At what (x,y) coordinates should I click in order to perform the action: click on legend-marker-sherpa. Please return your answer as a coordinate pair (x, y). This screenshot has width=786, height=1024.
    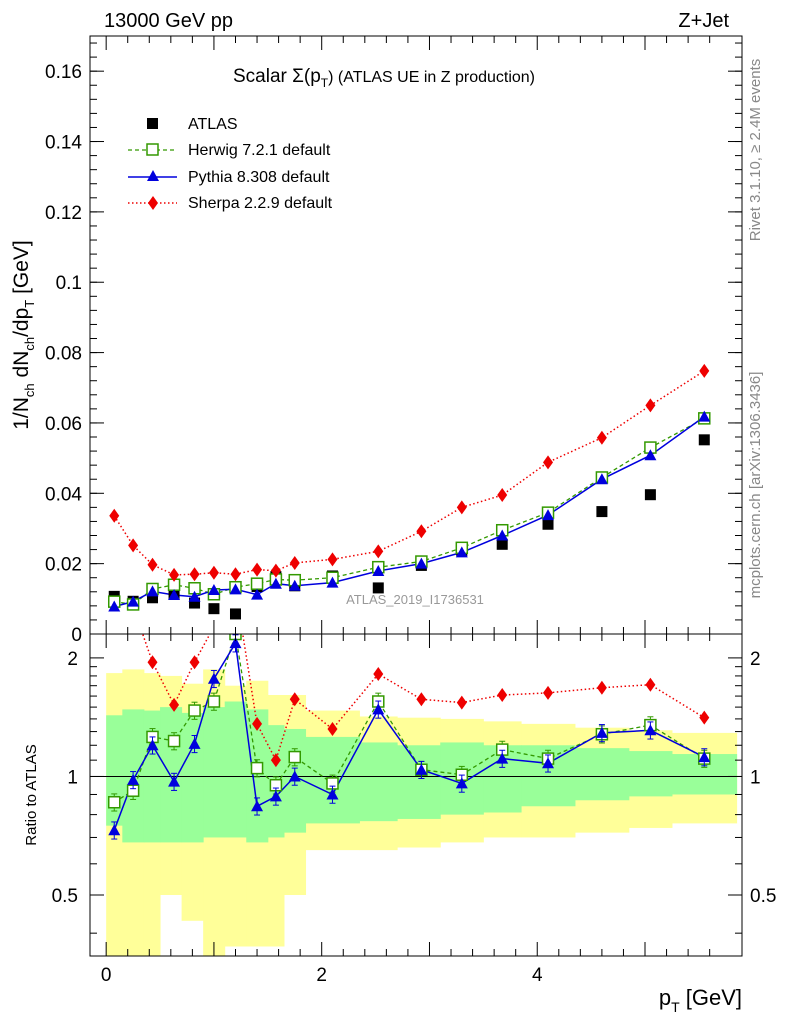
    Looking at the image, I should click on (153, 203).